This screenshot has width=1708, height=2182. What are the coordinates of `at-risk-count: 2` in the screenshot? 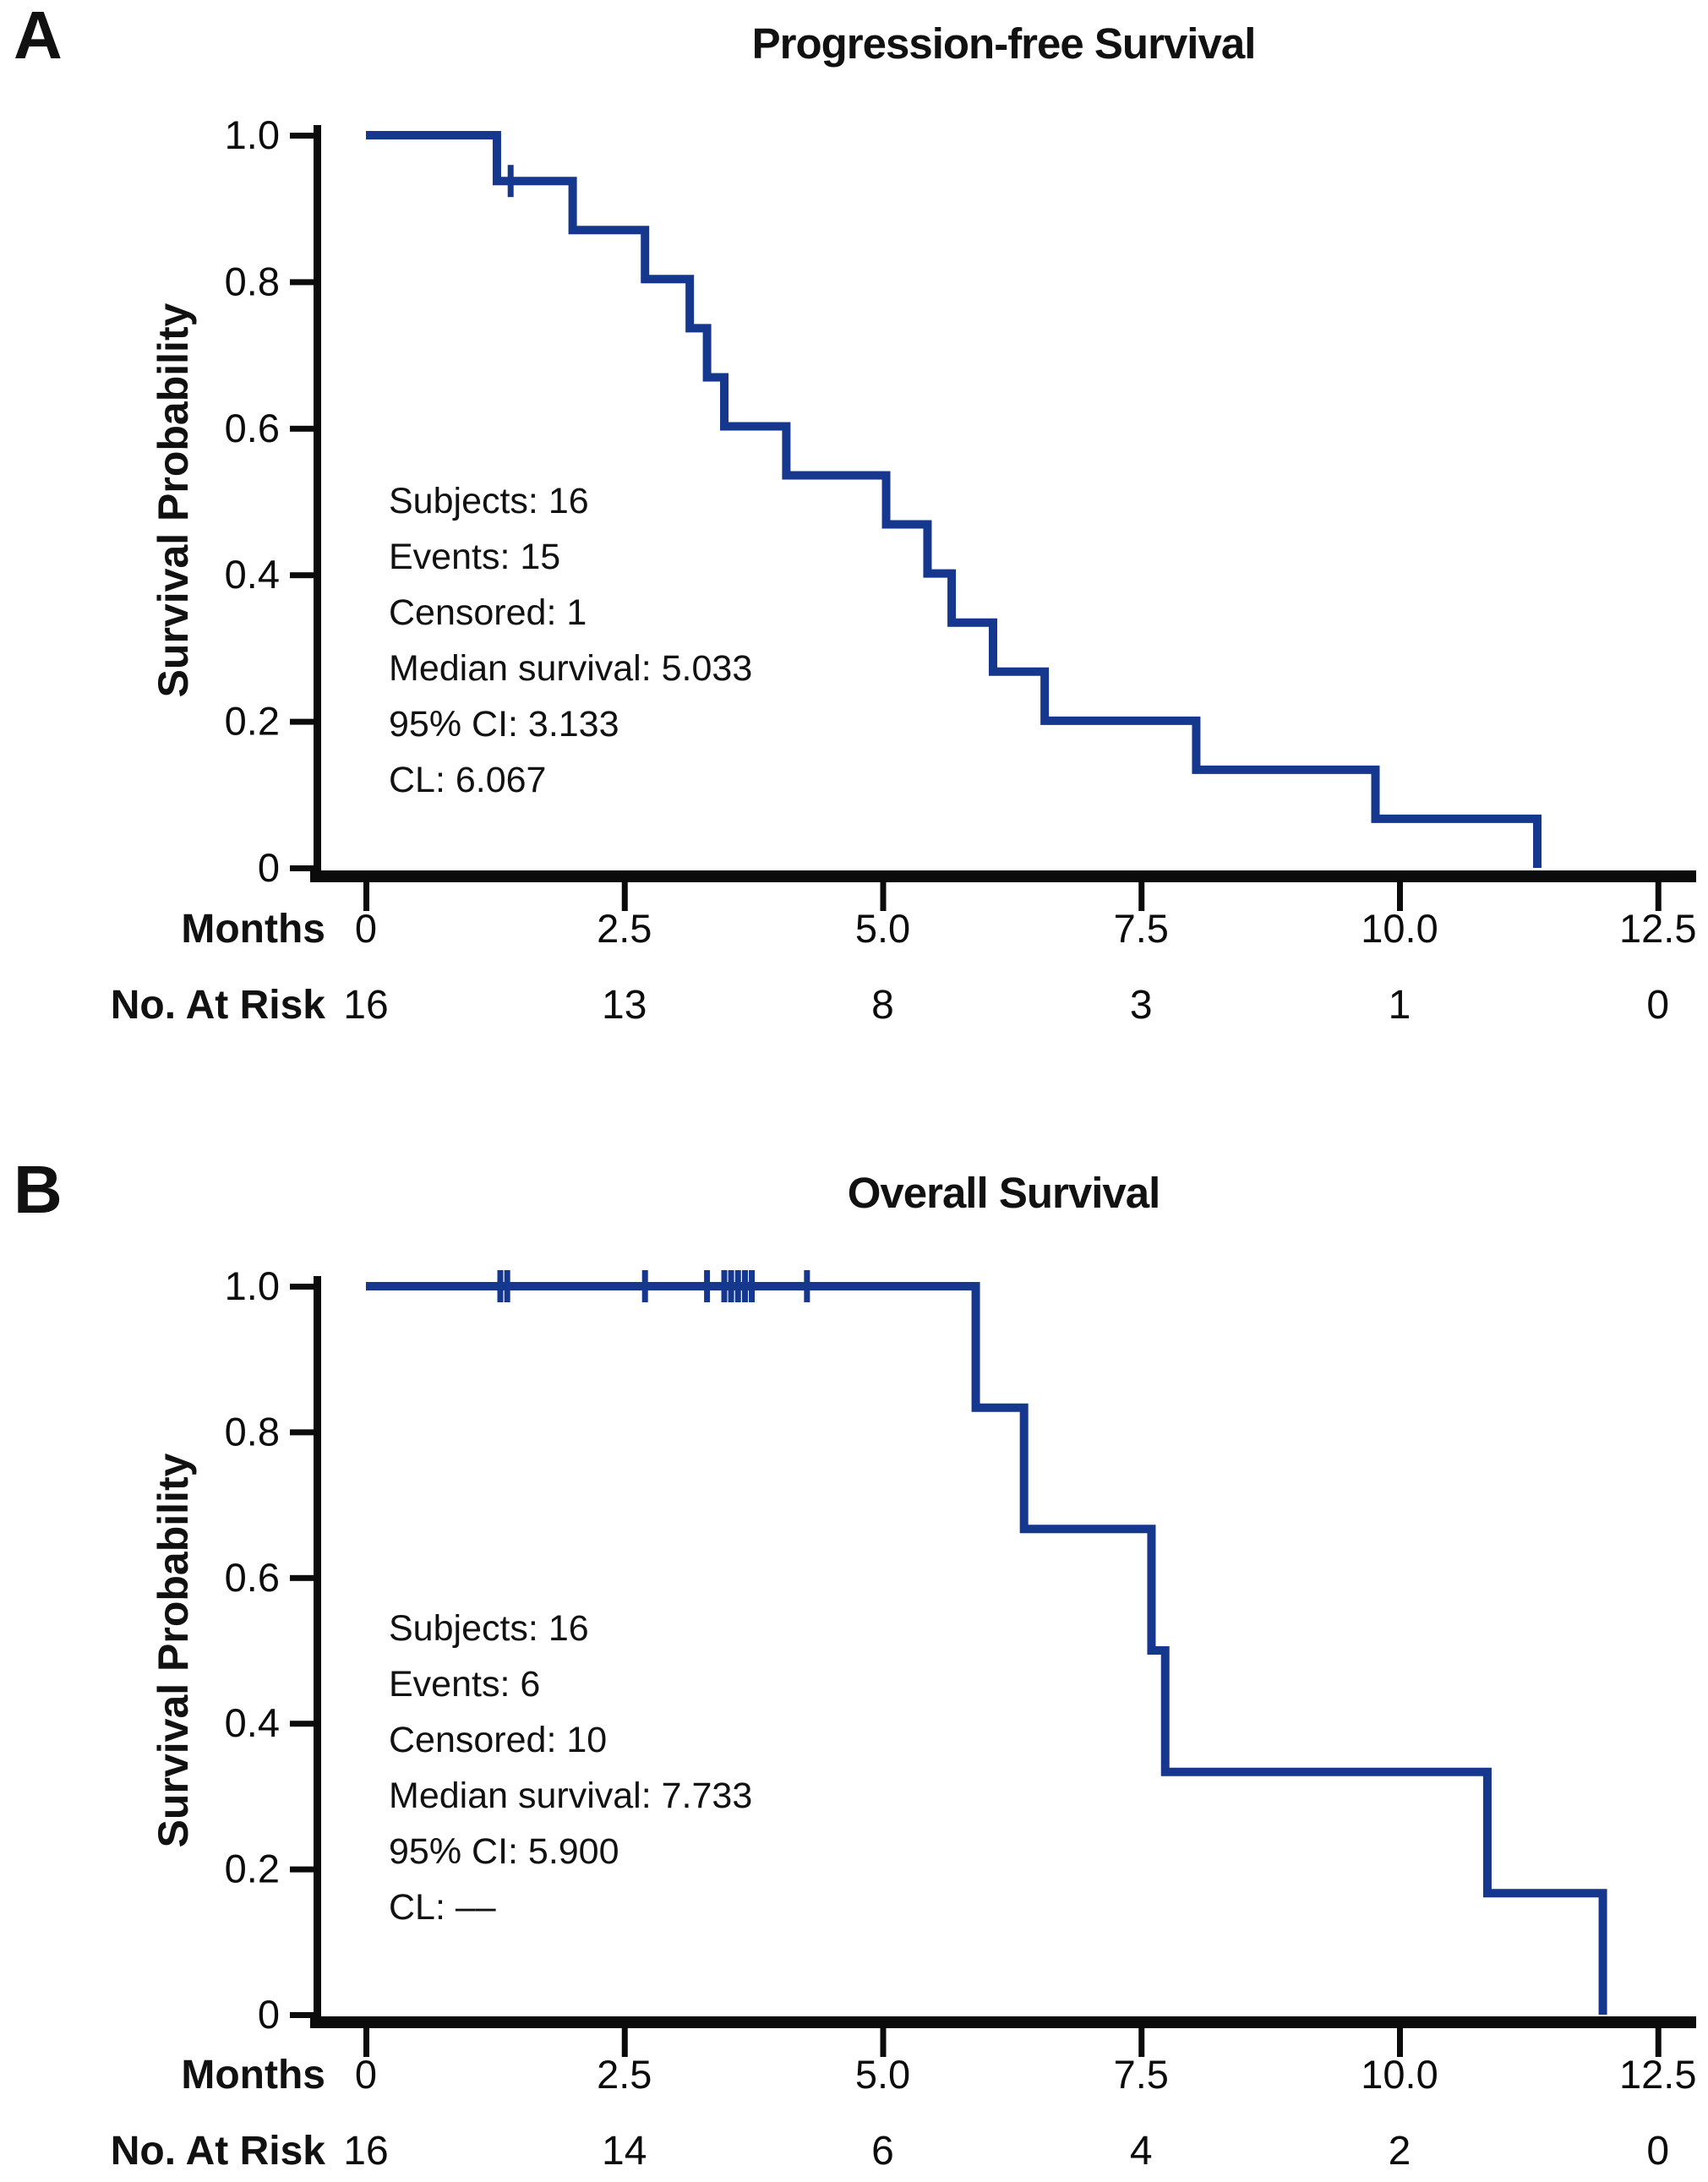 It's located at (1400, 2151).